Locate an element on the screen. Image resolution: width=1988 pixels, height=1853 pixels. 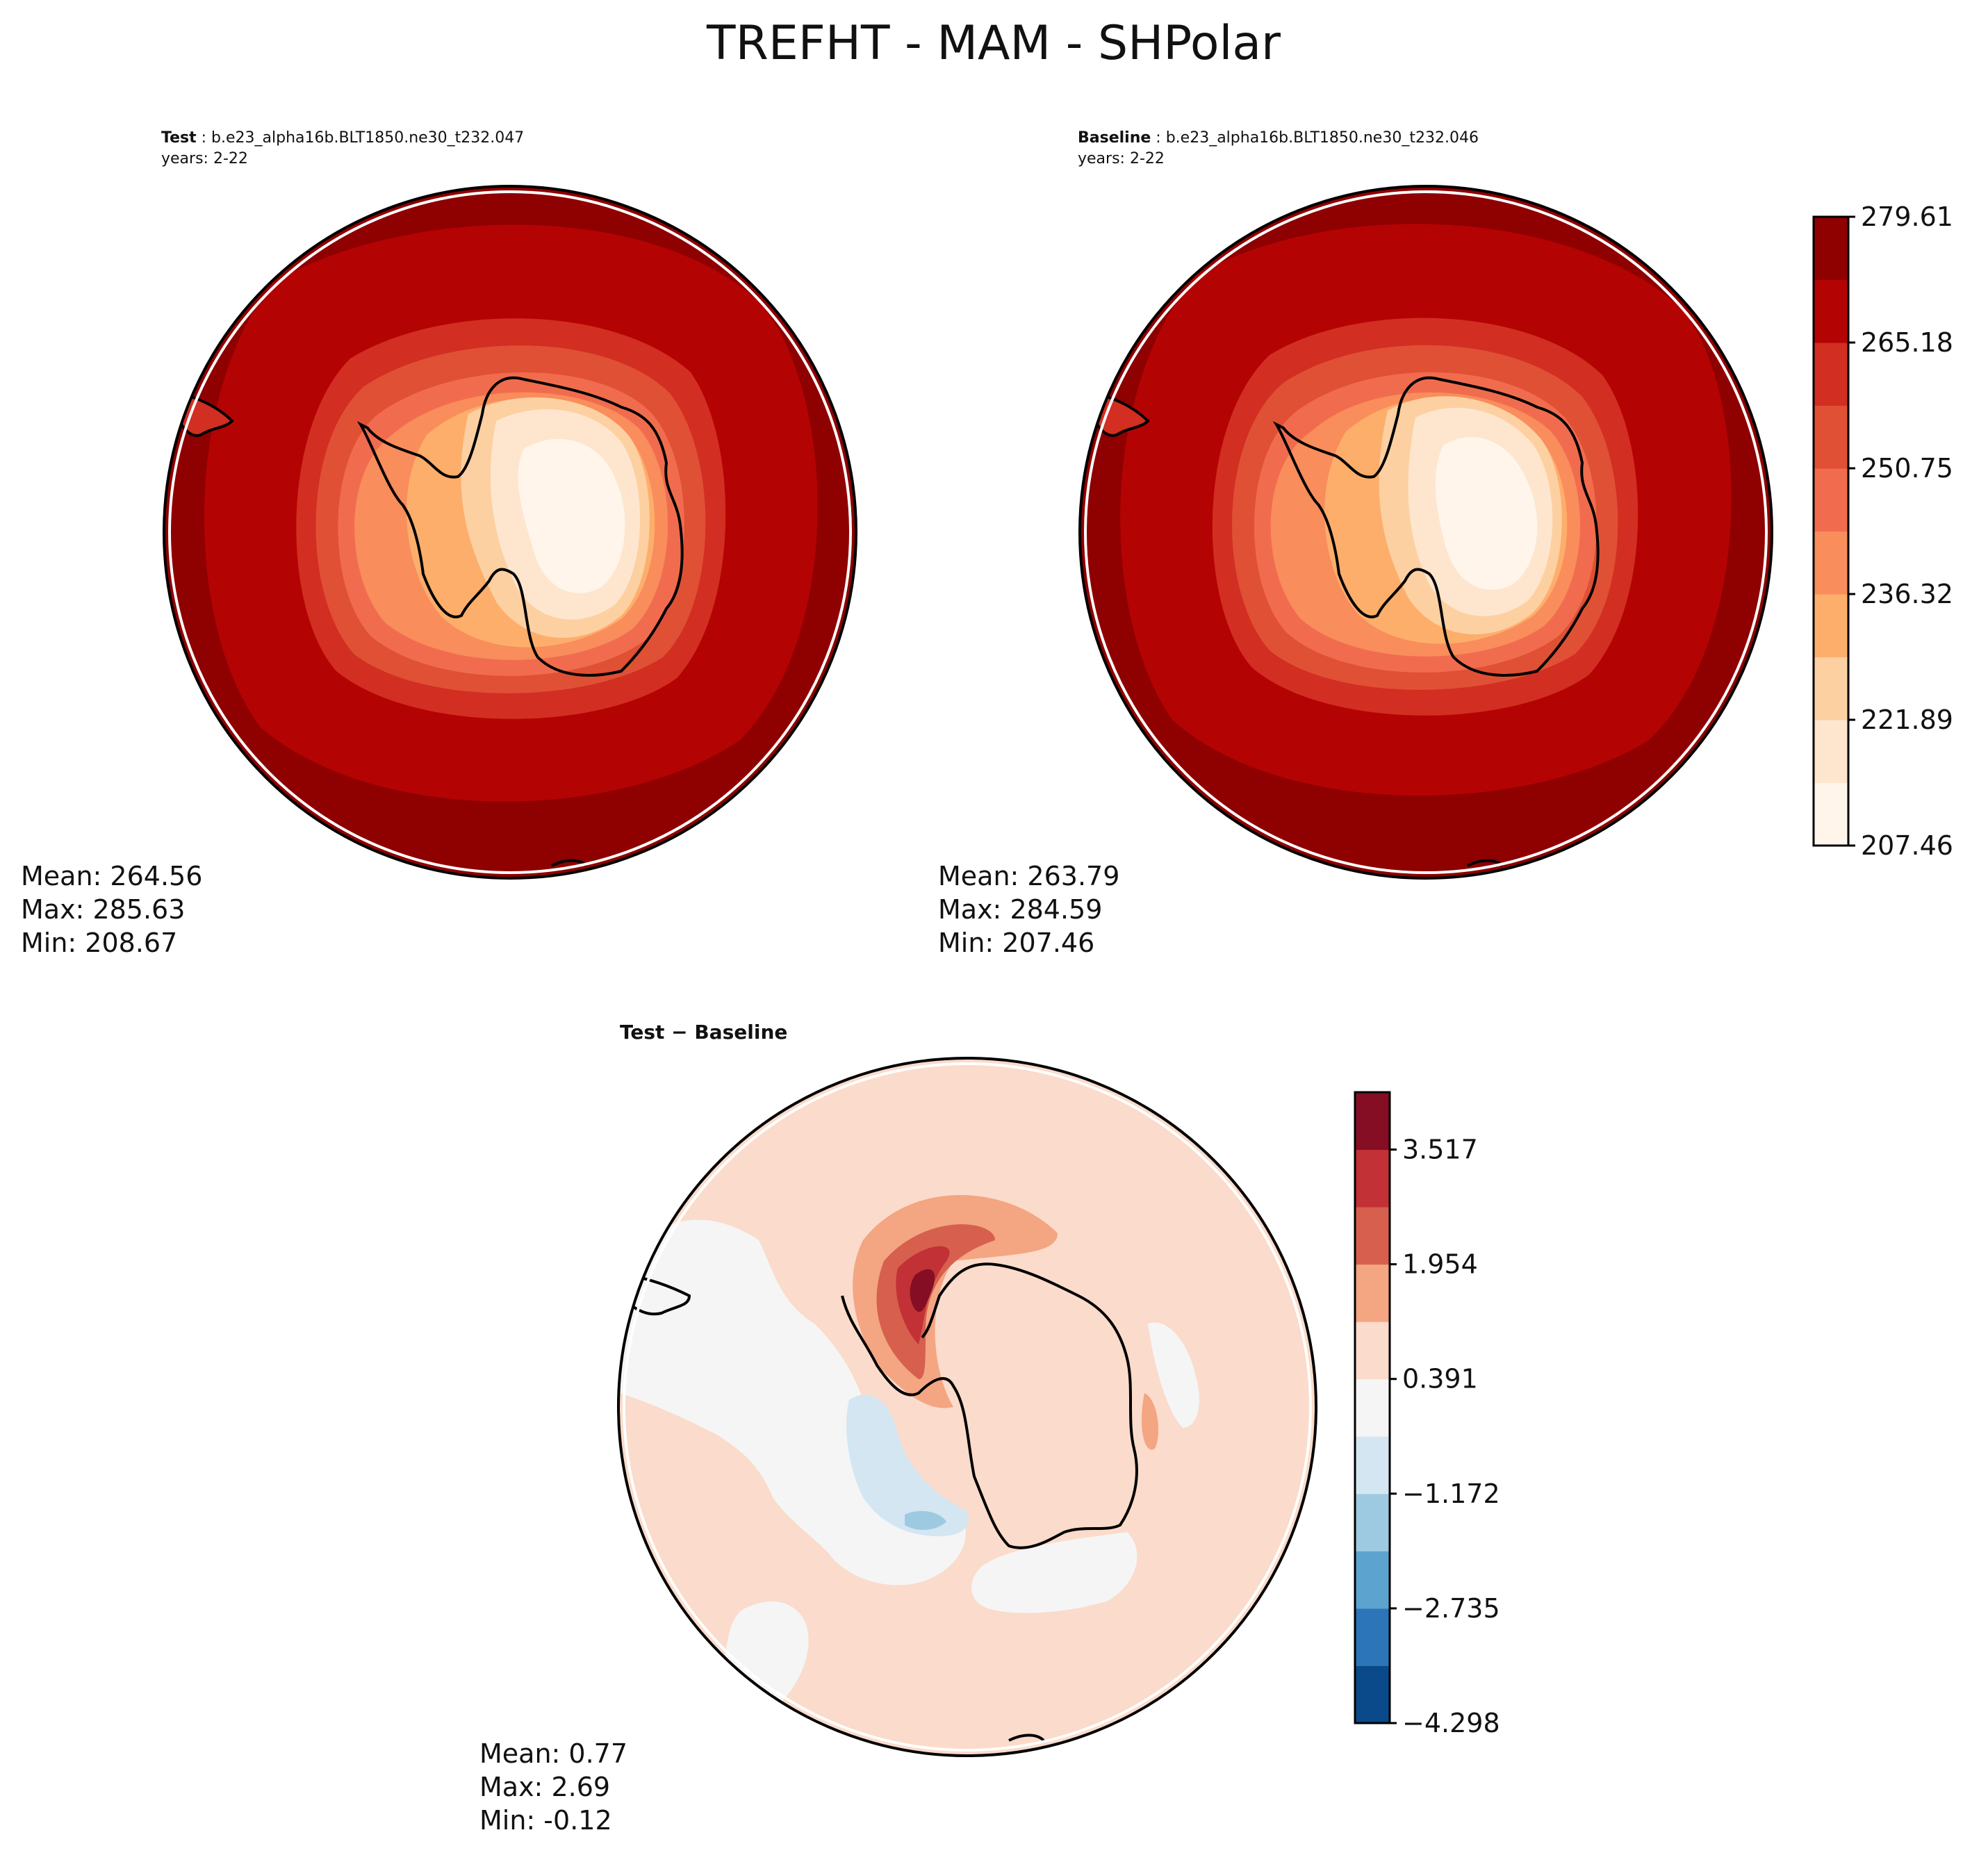
diff-max: Max: 2.69 is located at coordinates (544, 1787).